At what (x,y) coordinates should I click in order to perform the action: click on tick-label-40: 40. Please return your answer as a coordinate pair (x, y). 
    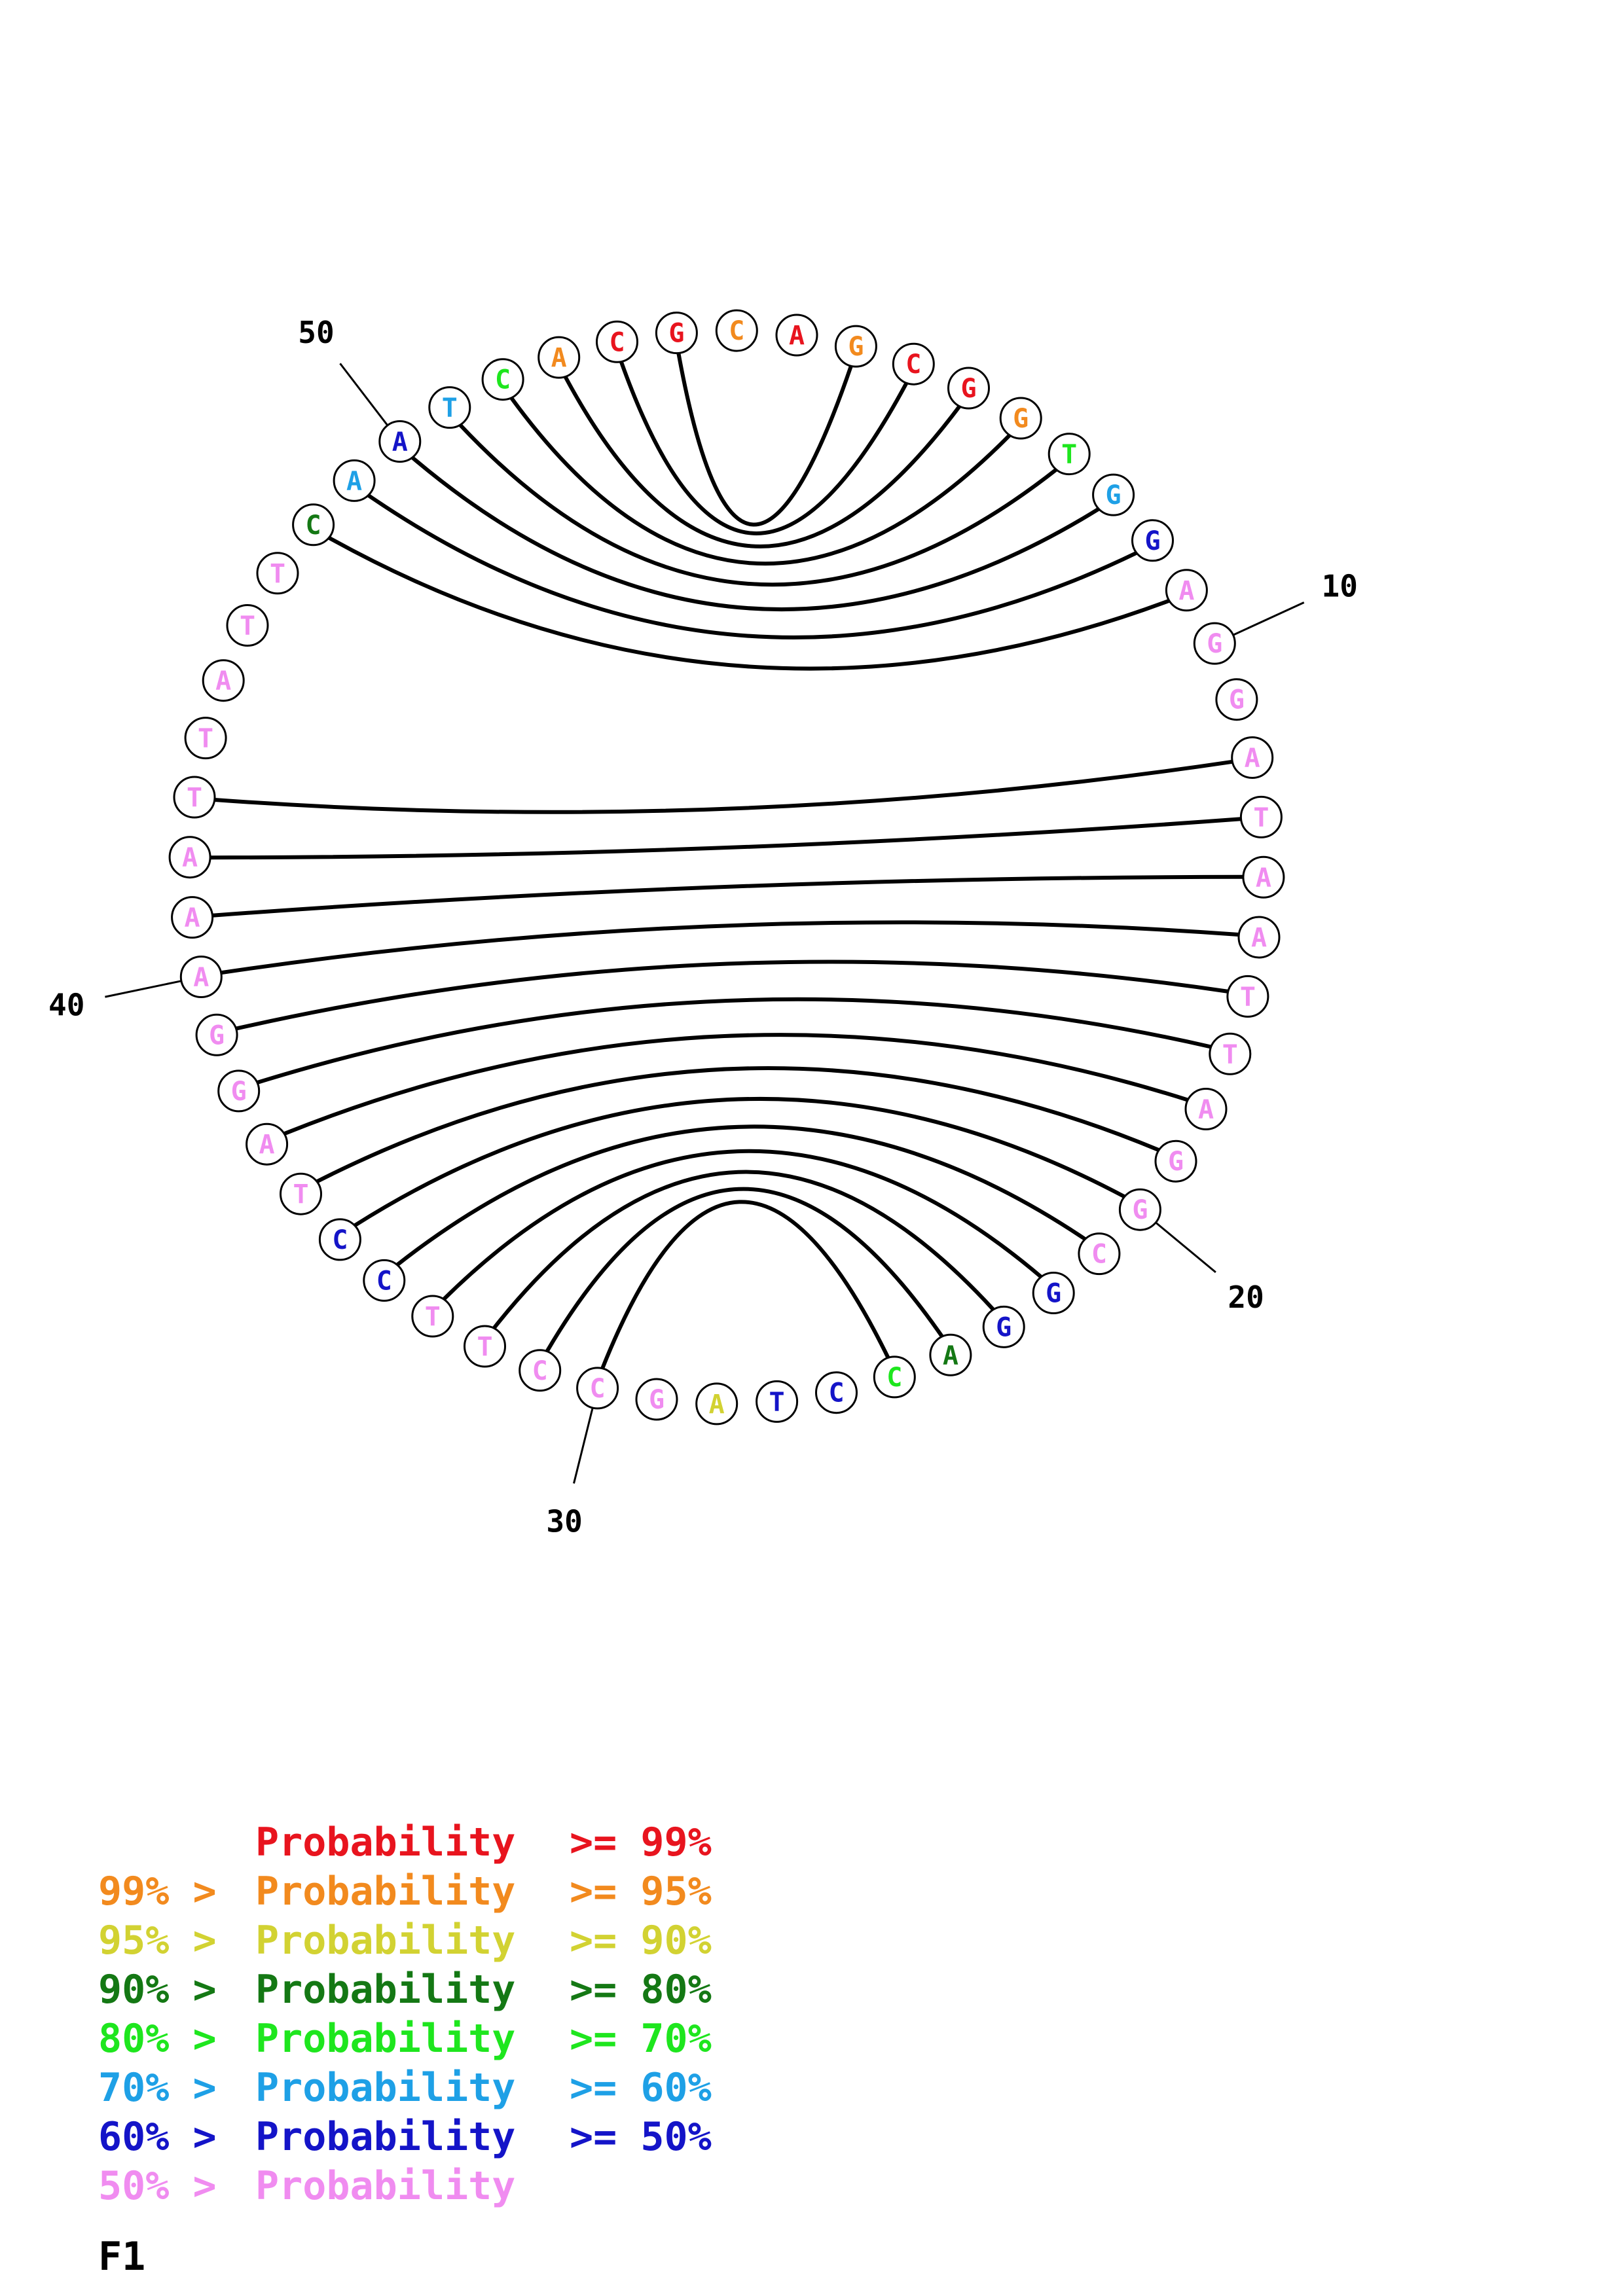
    Looking at the image, I should click on (66, 1004).